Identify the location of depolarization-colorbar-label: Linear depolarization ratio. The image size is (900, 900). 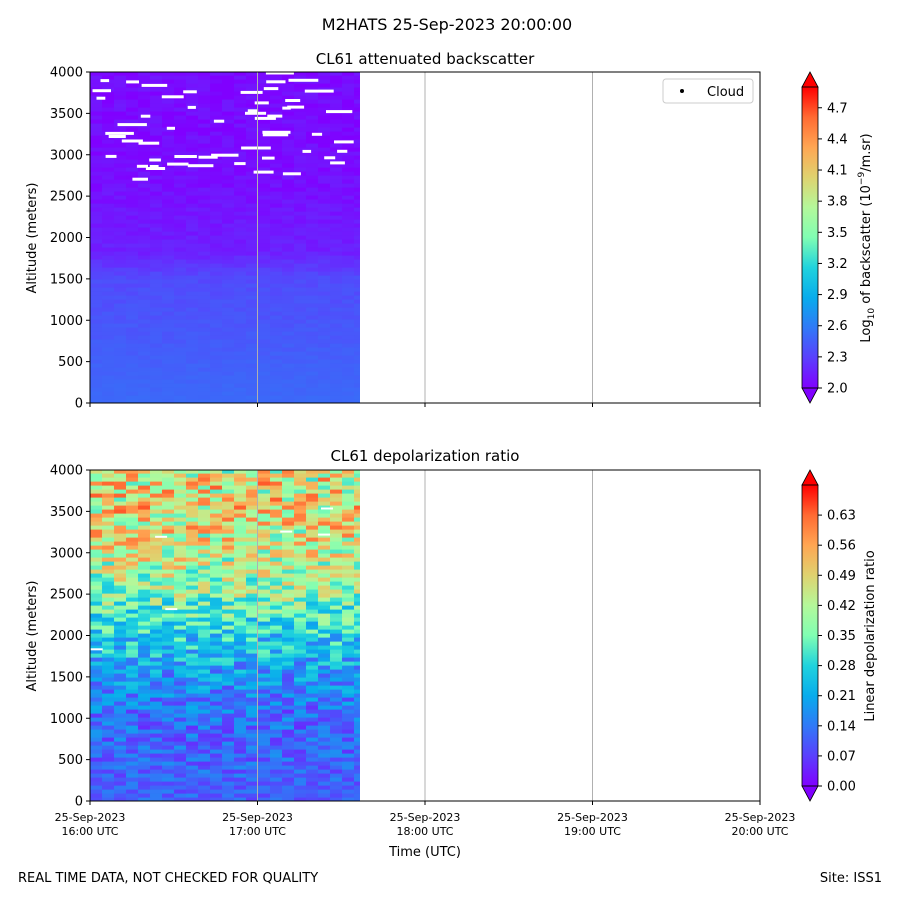
(870, 635).